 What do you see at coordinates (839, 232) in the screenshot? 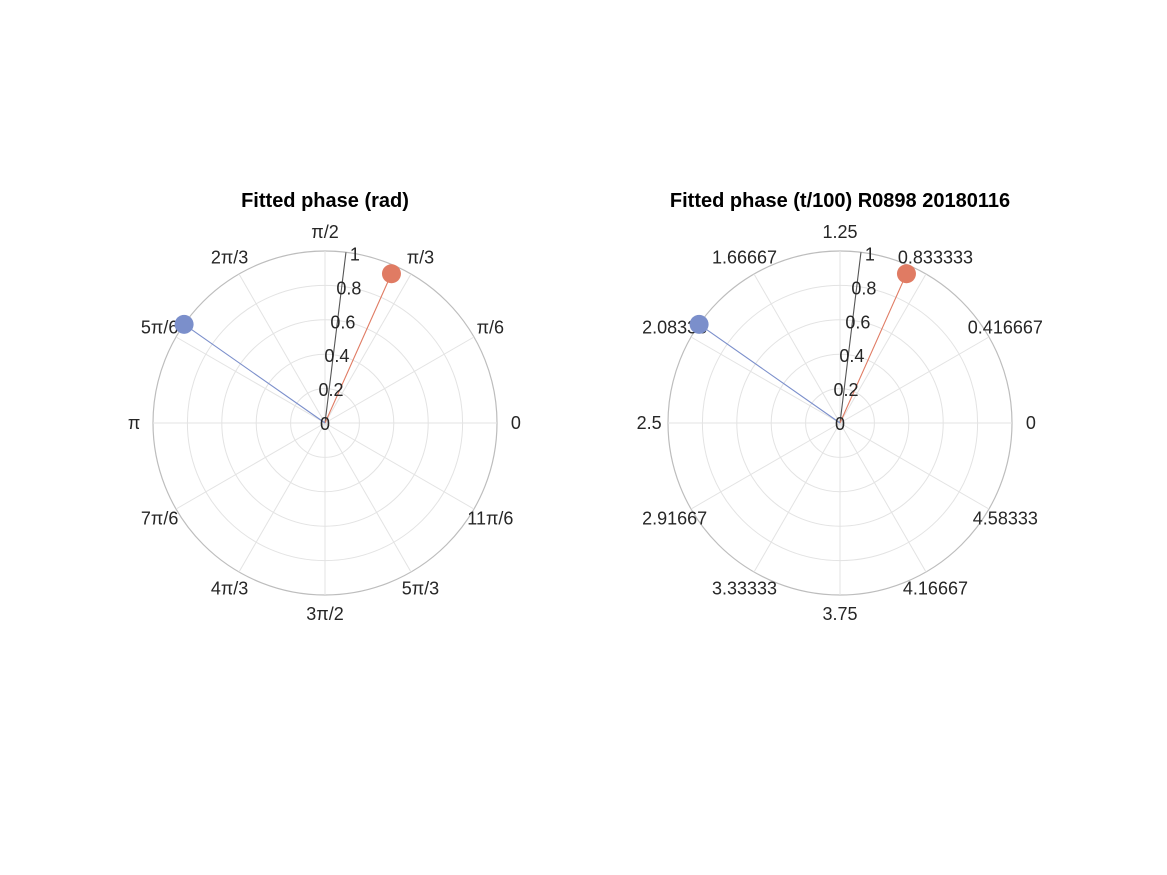
I see `theta-tick-label: 1.25` at bounding box center [839, 232].